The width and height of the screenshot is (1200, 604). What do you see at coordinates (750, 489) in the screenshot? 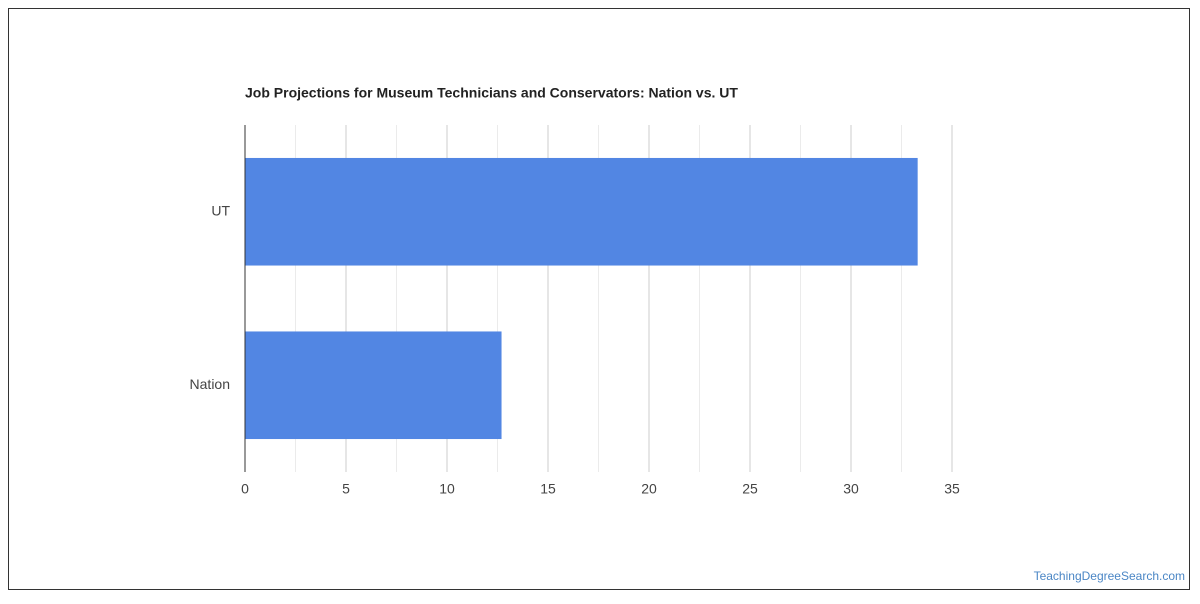
I see `x-tick-label: 25` at bounding box center [750, 489].